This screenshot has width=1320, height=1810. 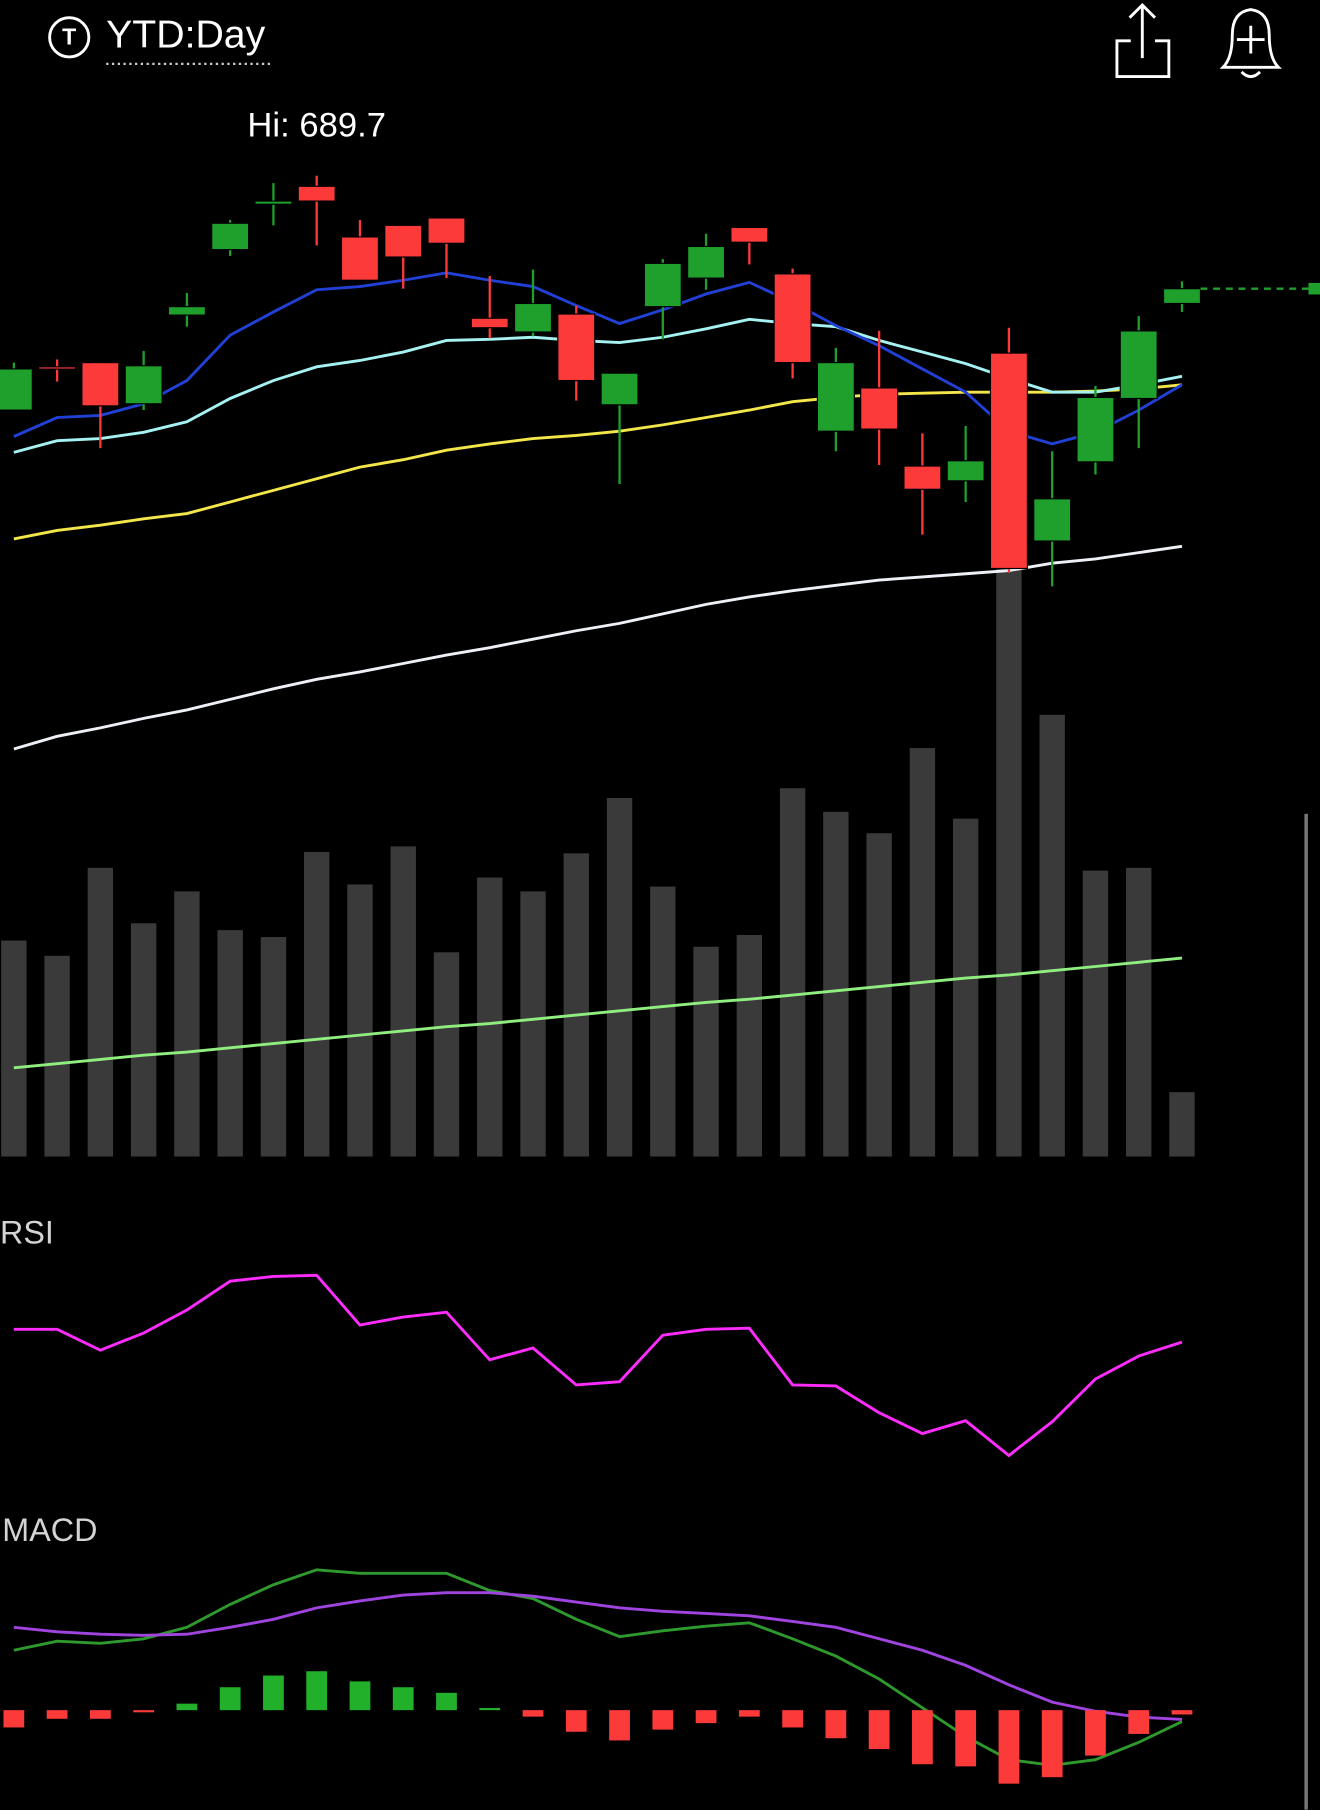 I want to click on share-icon, so click(x=1143, y=40).